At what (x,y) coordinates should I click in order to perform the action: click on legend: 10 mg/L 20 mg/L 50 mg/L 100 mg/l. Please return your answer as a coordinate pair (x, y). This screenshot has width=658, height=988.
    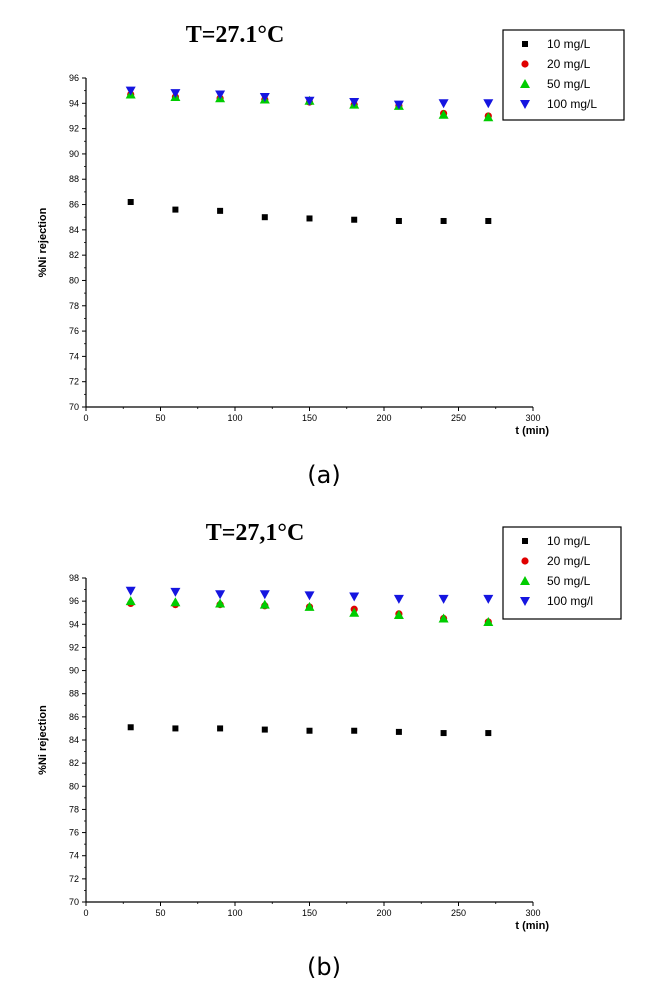
    Looking at the image, I should click on (562, 573).